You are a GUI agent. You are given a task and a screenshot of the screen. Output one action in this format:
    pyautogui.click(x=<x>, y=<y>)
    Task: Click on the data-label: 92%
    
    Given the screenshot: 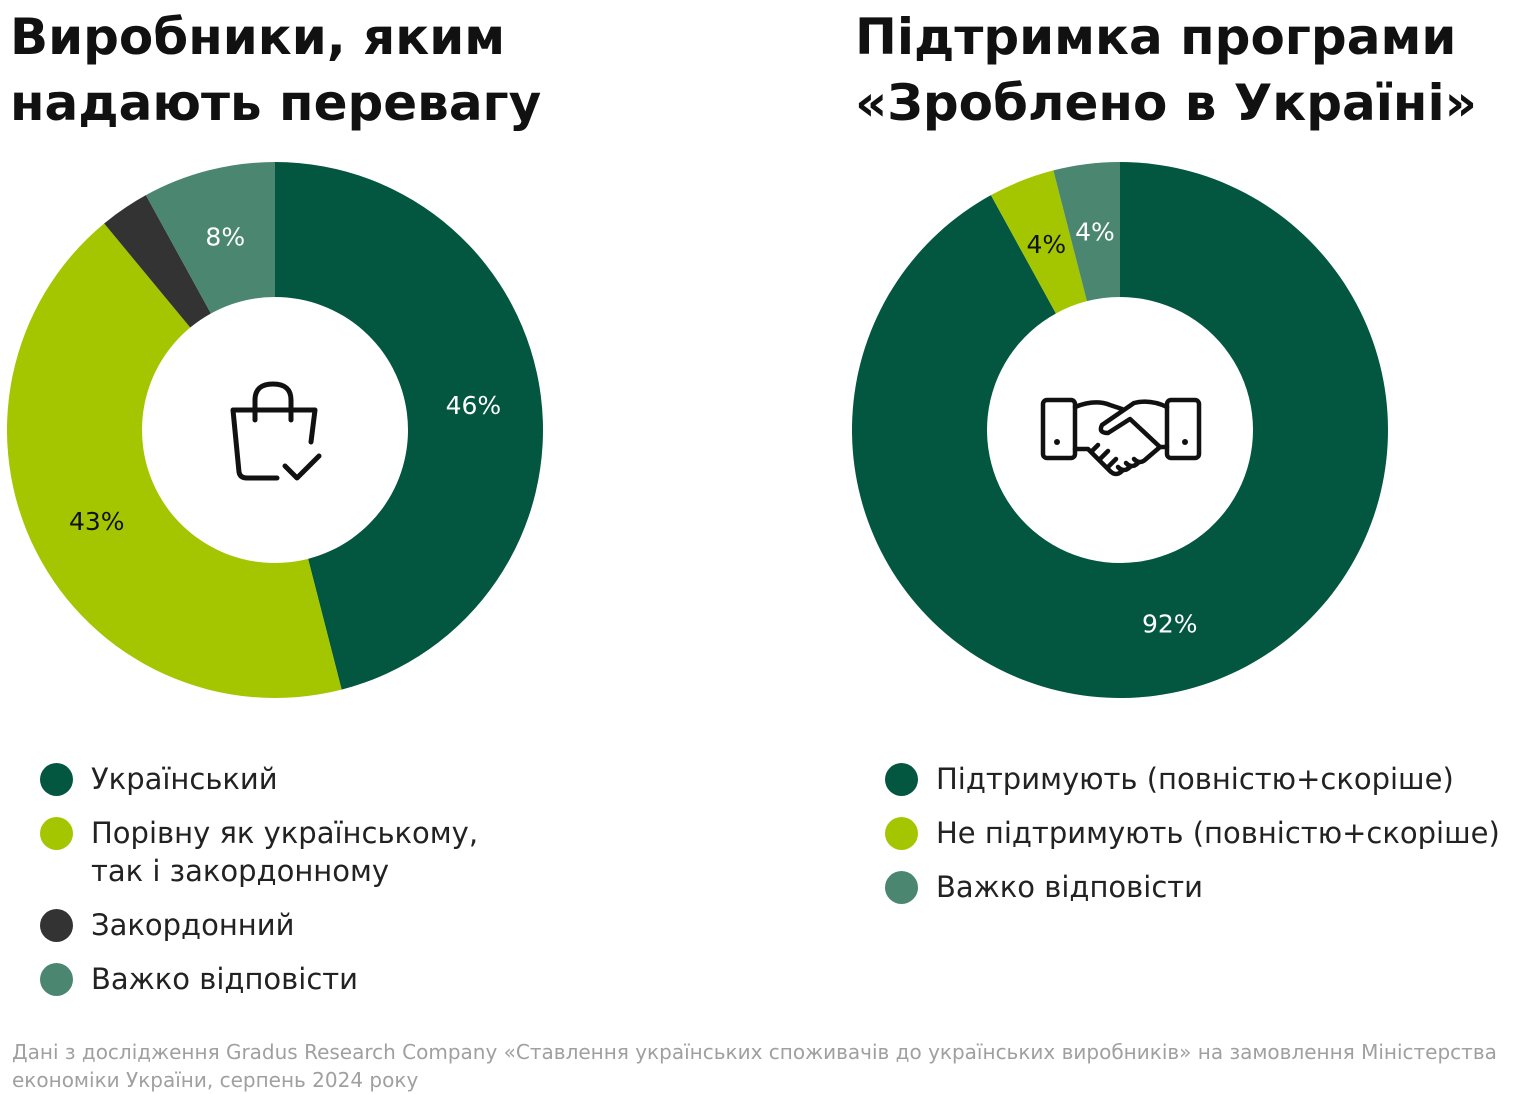 What is the action you would take?
    pyautogui.click(x=1170, y=624)
    